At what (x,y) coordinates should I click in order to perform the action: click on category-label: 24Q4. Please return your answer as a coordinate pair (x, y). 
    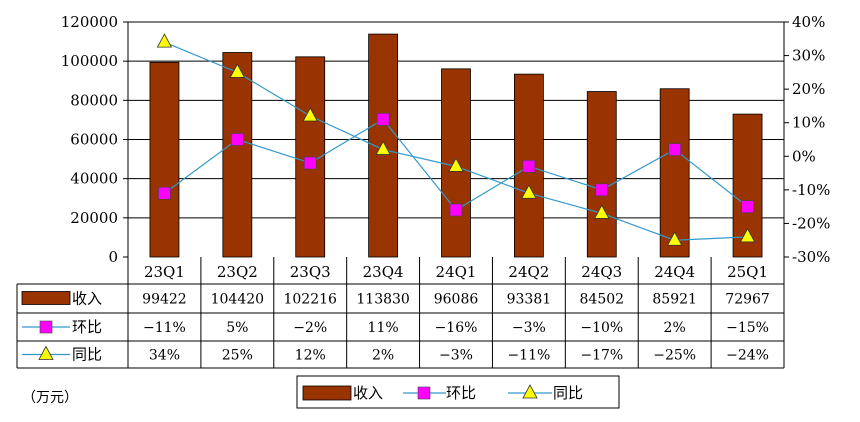
    Looking at the image, I should click on (674, 272).